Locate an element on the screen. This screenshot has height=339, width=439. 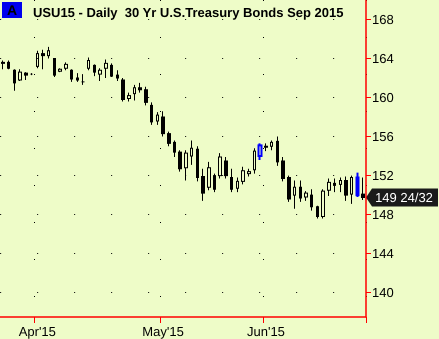
y-tick-label: 140 is located at coordinates (383, 292).